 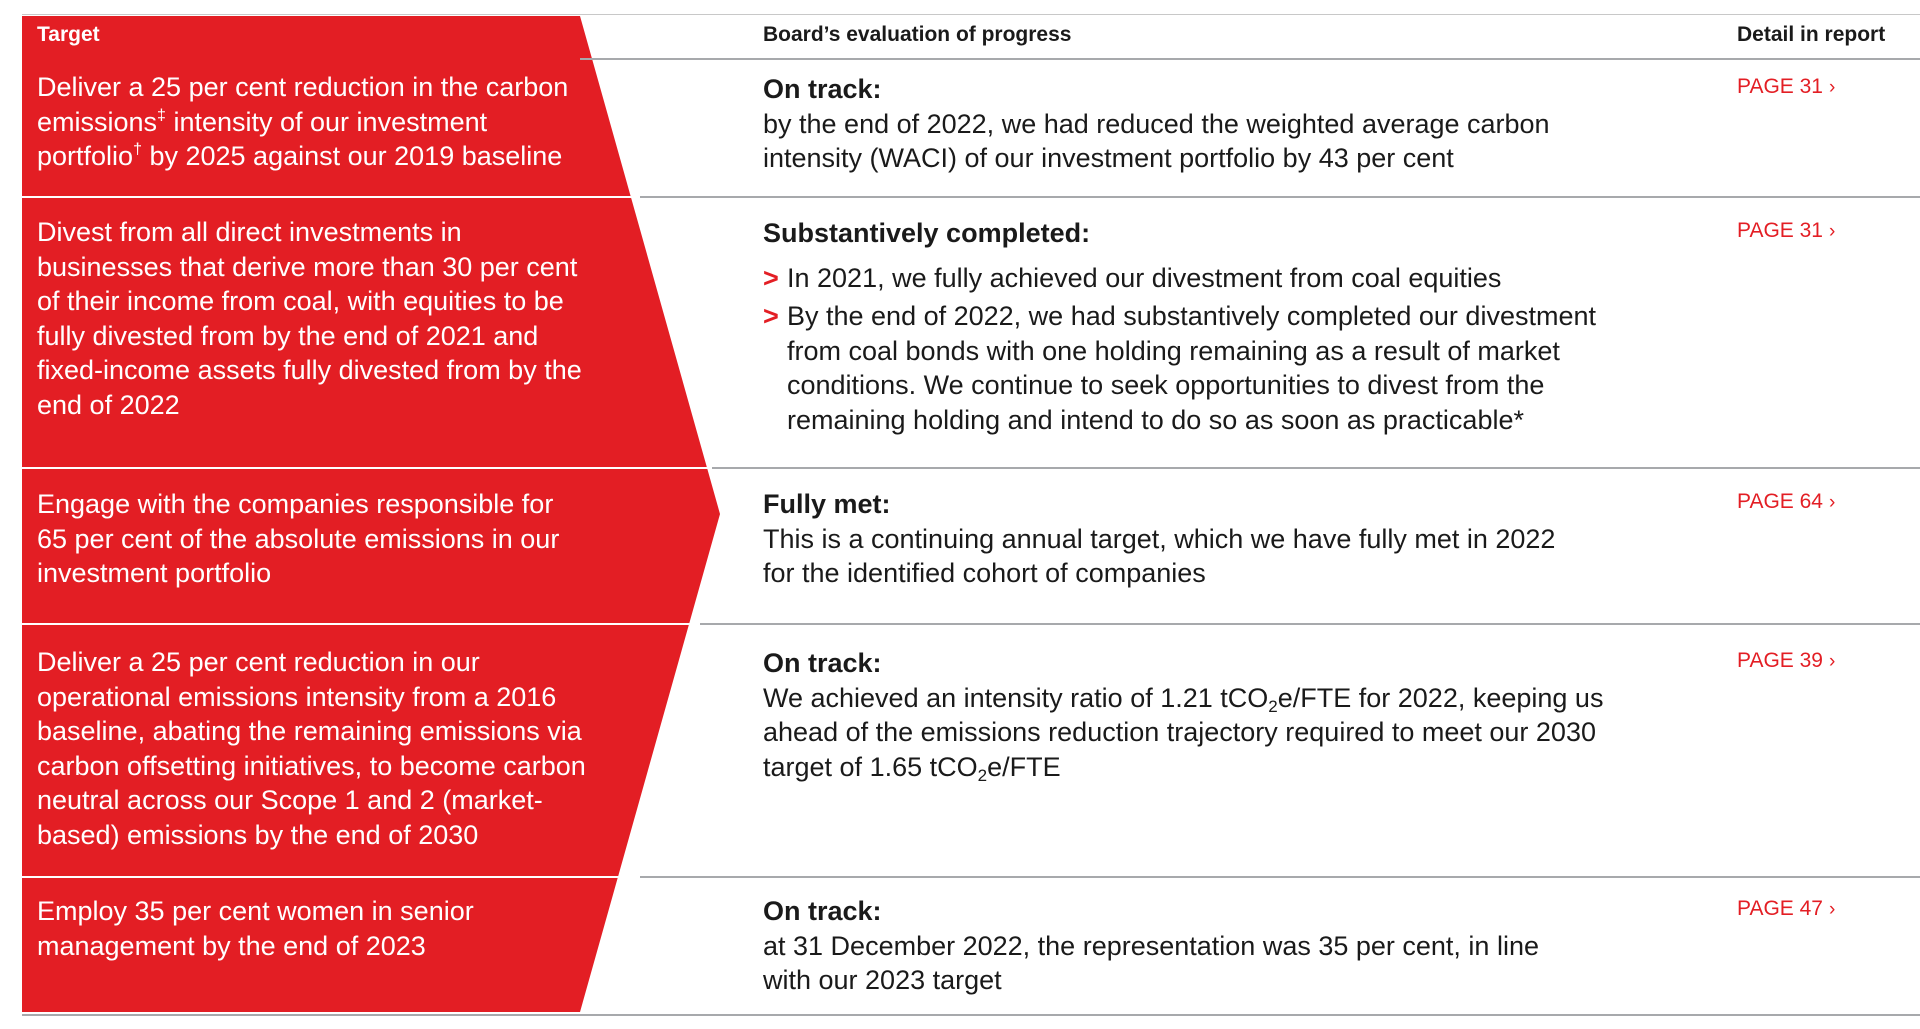 What do you see at coordinates (971, 1015) in the screenshot?
I see `bottom-rule` at bounding box center [971, 1015].